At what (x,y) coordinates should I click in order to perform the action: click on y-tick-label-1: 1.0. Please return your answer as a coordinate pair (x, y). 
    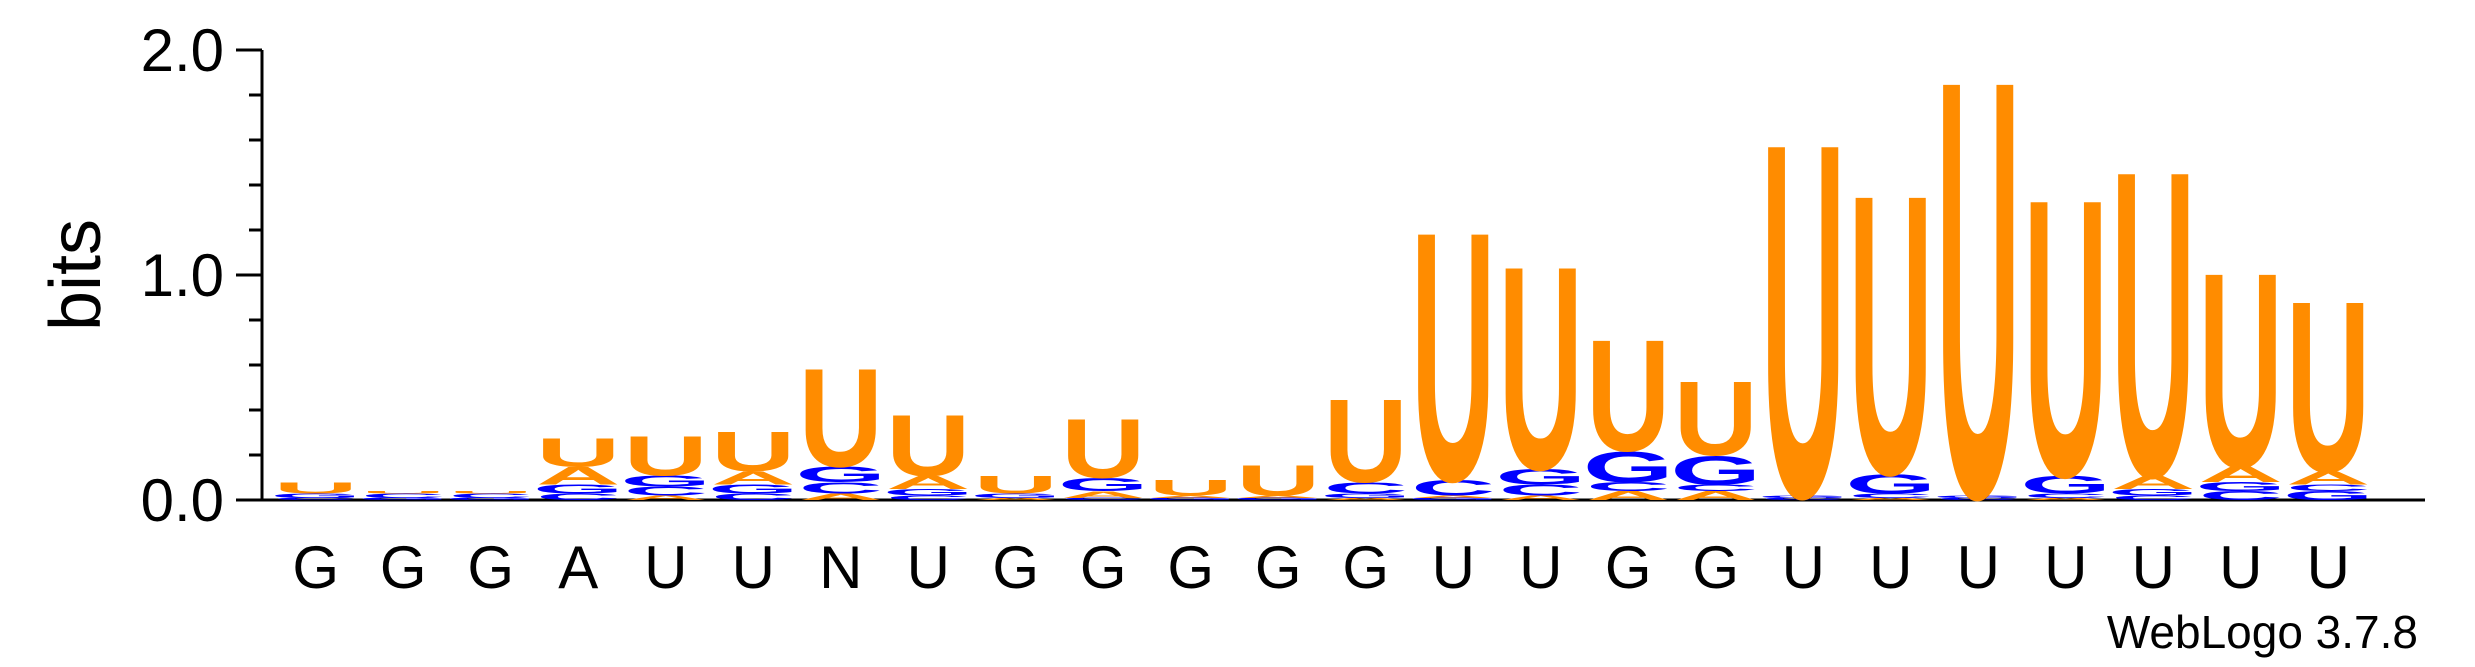
    Looking at the image, I should click on (182, 275).